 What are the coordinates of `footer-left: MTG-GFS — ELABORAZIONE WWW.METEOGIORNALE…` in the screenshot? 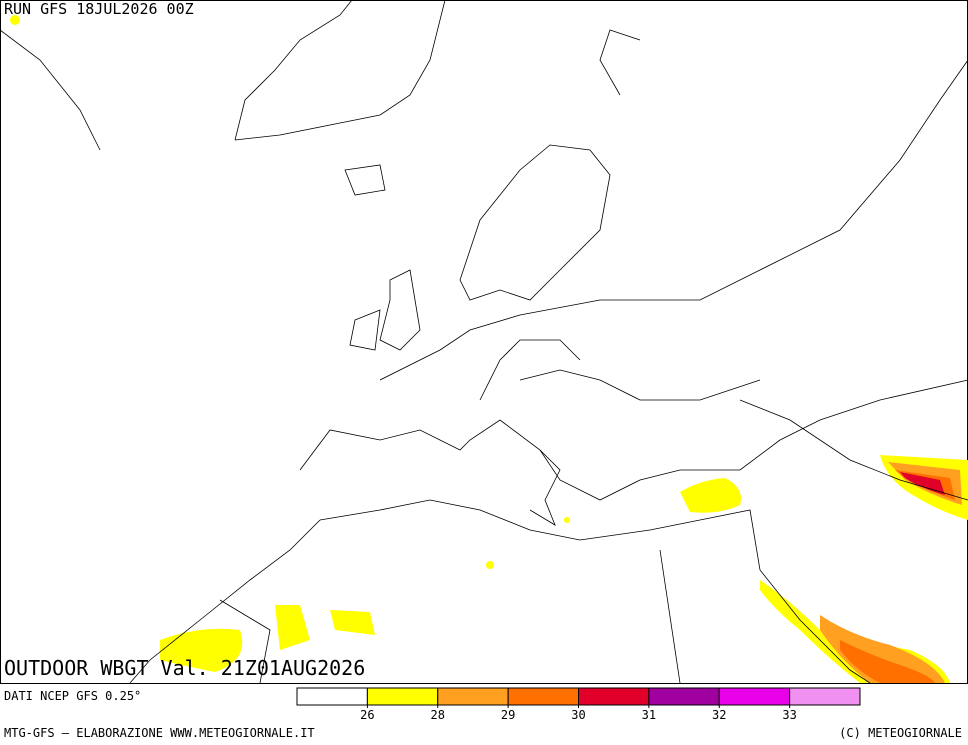 It's located at (159, 733).